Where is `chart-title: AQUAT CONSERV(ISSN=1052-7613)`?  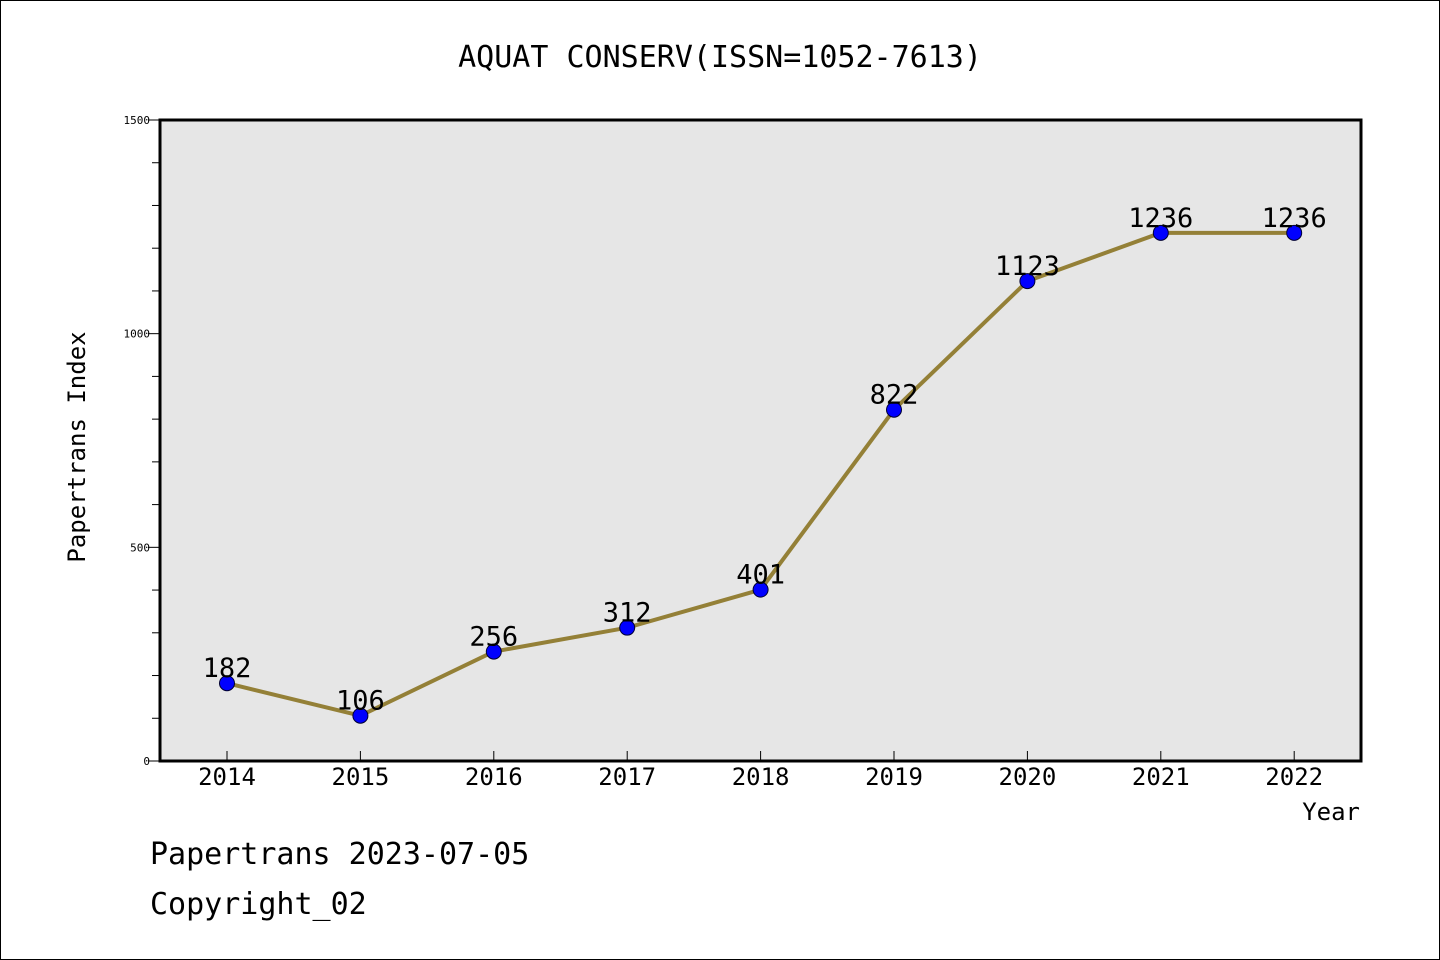 chart-title: AQUAT CONSERV(ISSN=1052-7613) is located at coordinates (720, 57).